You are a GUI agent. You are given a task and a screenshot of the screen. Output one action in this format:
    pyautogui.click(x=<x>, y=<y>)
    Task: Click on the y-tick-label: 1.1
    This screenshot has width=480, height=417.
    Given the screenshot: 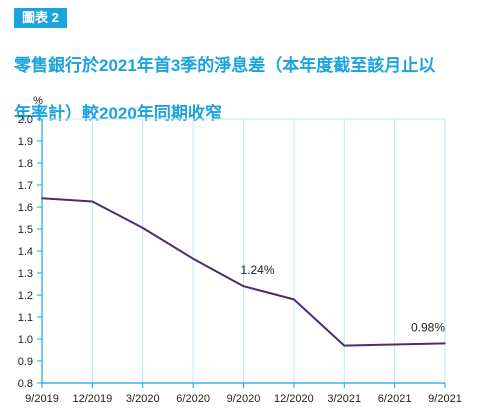 What is the action you would take?
    pyautogui.click(x=25, y=318)
    